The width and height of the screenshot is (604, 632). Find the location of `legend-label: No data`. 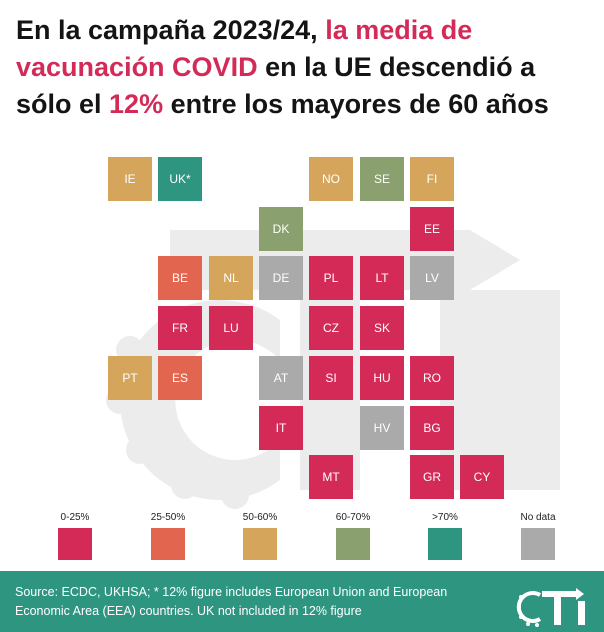

legend-label: No data is located at coordinates (538, 517).